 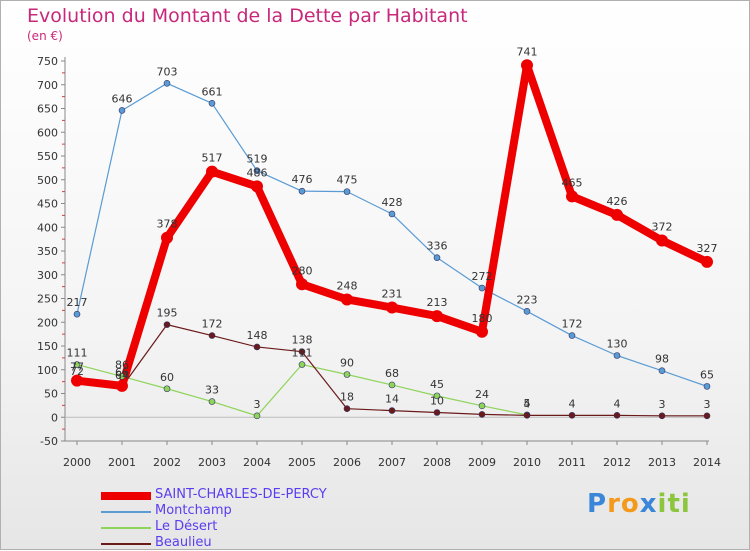 I want to click on data-label: 486, so click(x=257, y=172).